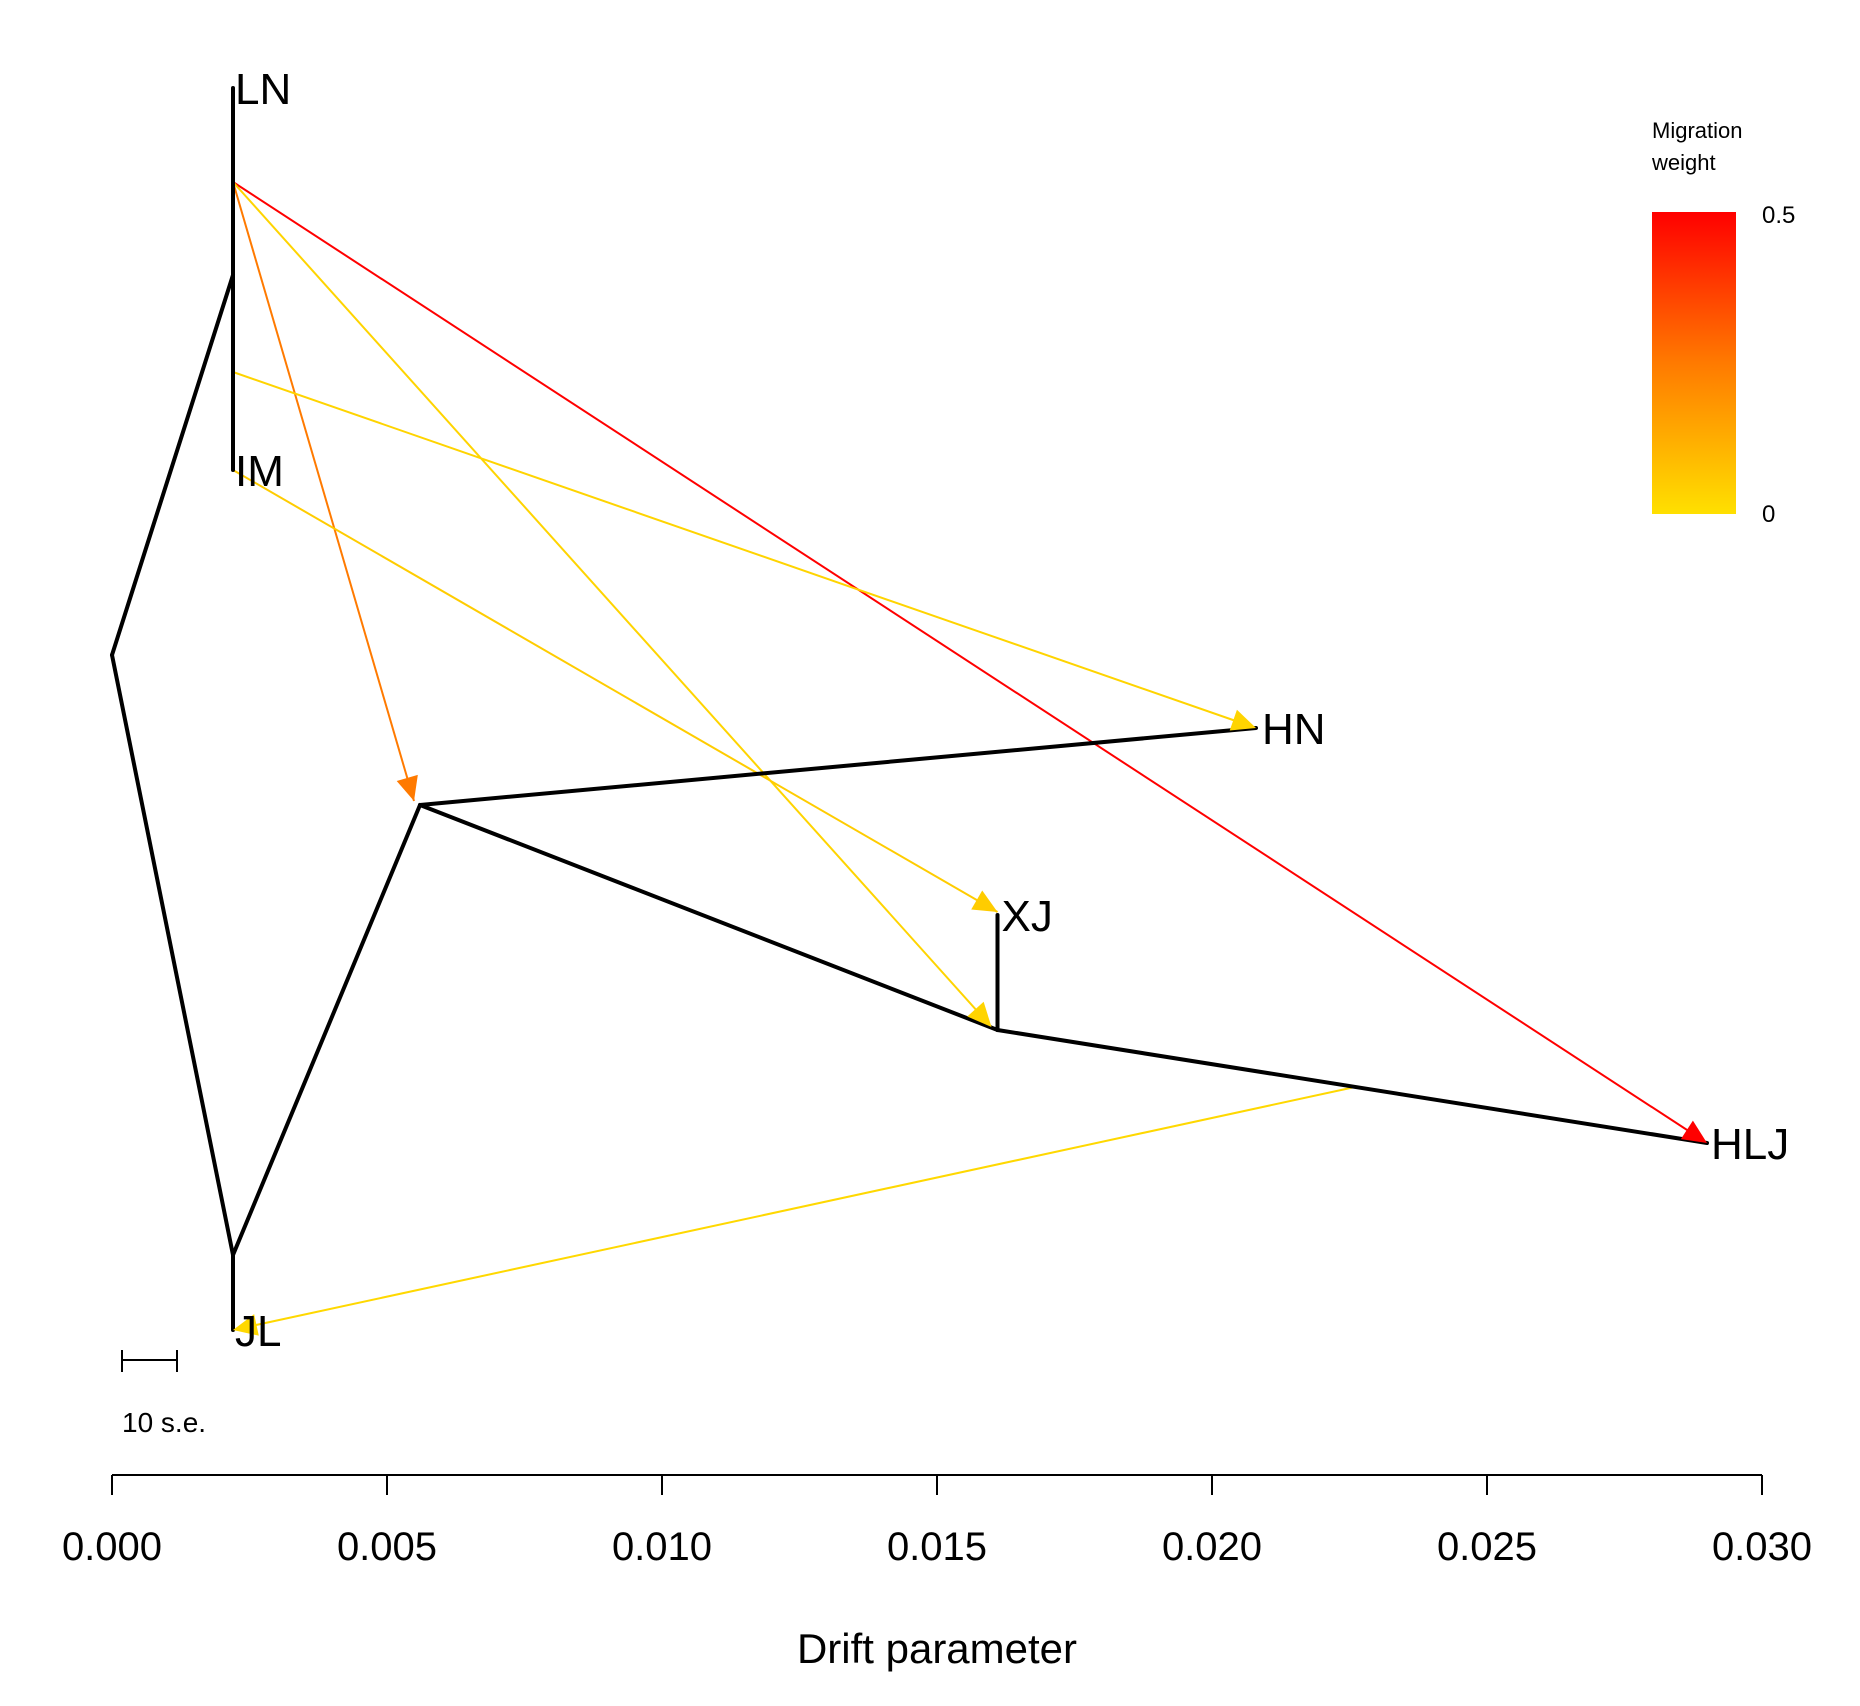 This screenshot has width=1860, height=1706. I want to click on legend-max-label: 0.5, so click(1778, 215).